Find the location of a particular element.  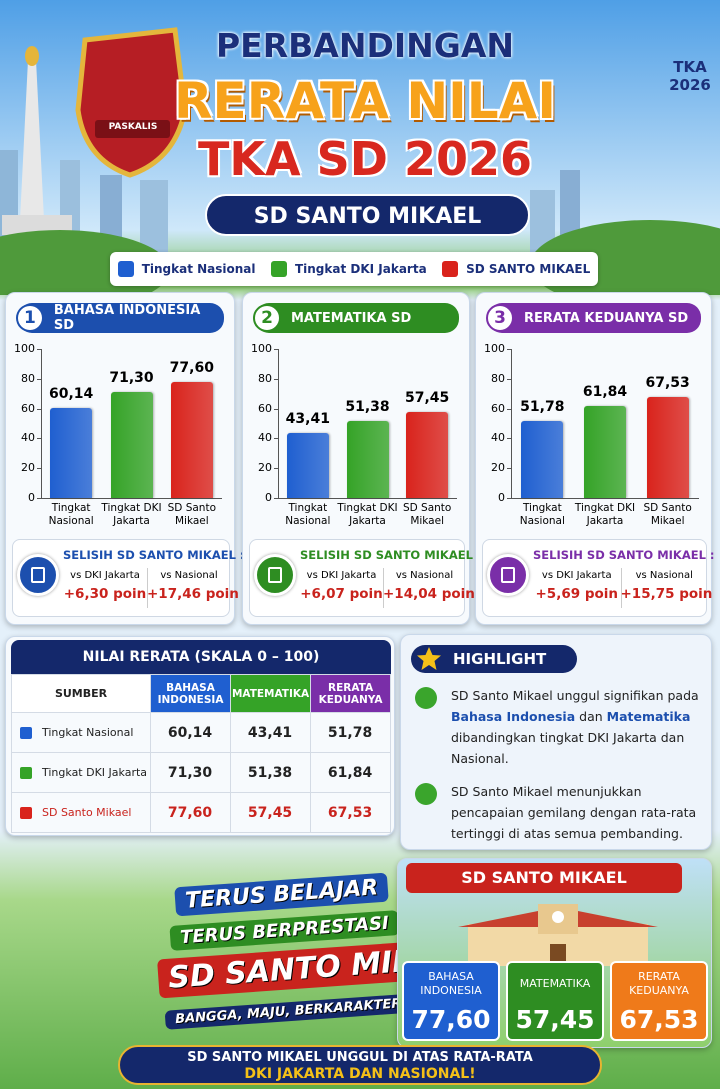

footer-line-1: SD SANTO MIKAEL UNGGUL DI ATAS RATA-RATA is located at coordinates (360, 1057).